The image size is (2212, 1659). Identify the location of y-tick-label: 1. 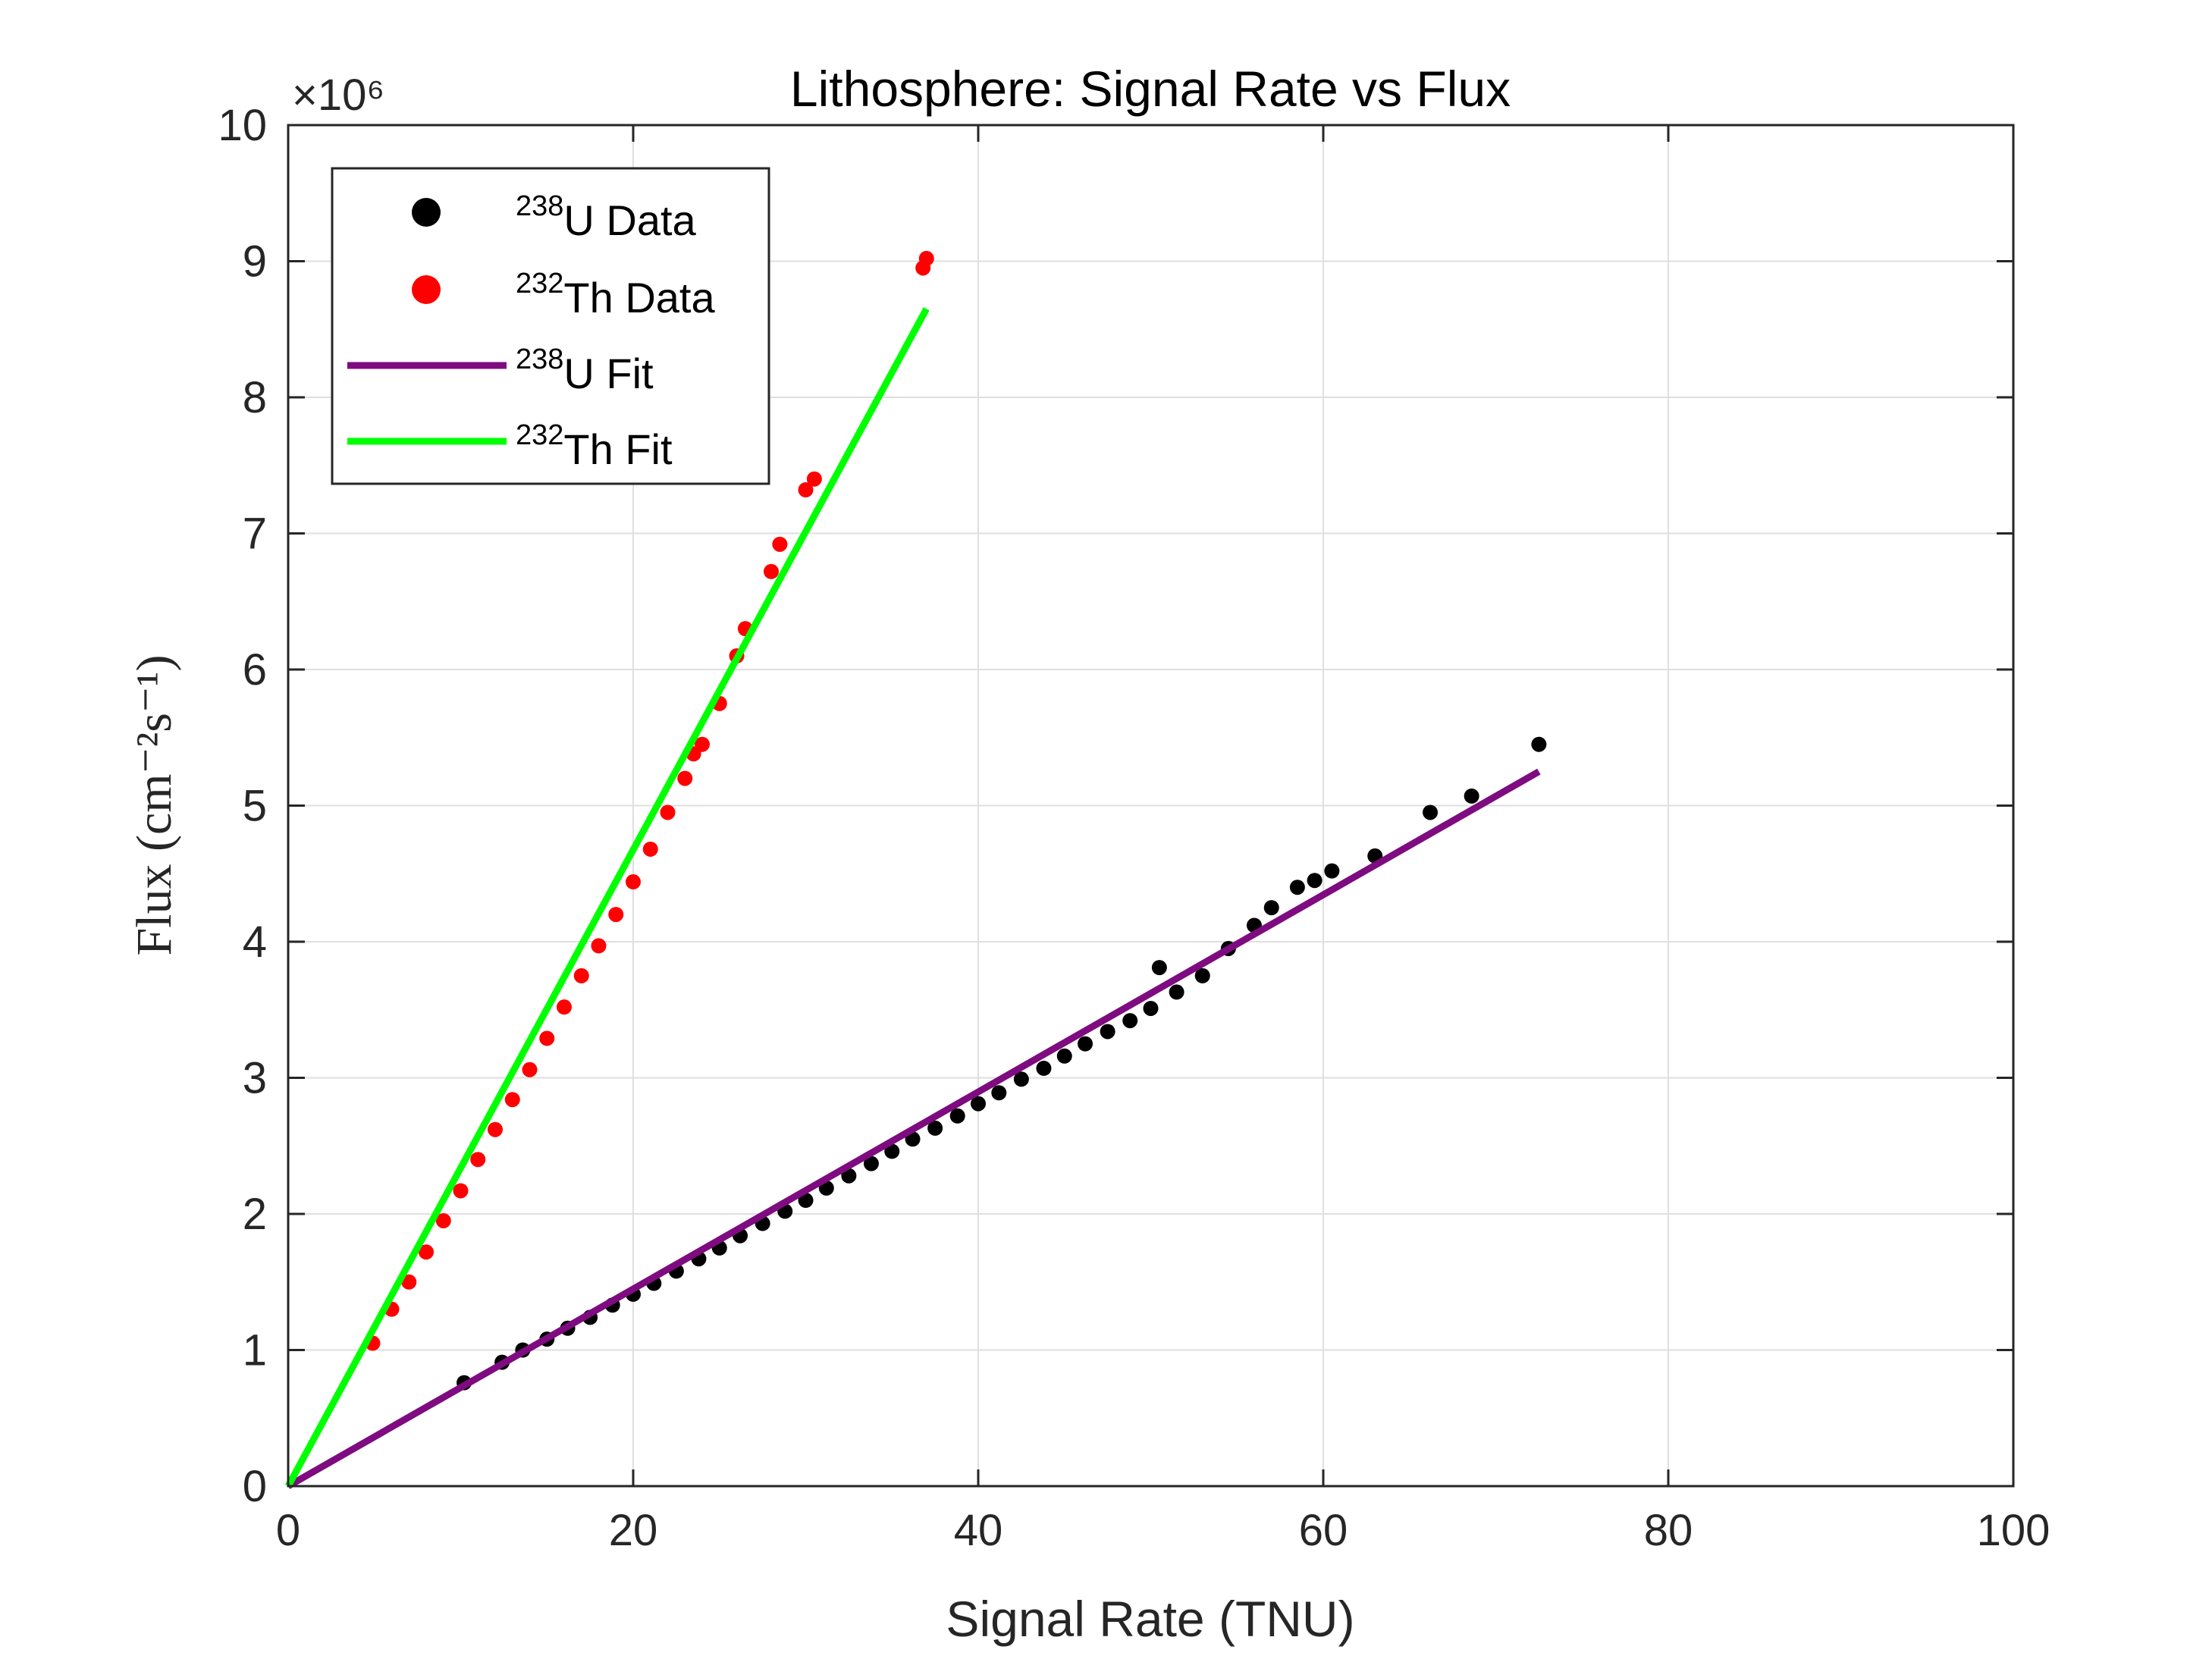
(255, 1351).